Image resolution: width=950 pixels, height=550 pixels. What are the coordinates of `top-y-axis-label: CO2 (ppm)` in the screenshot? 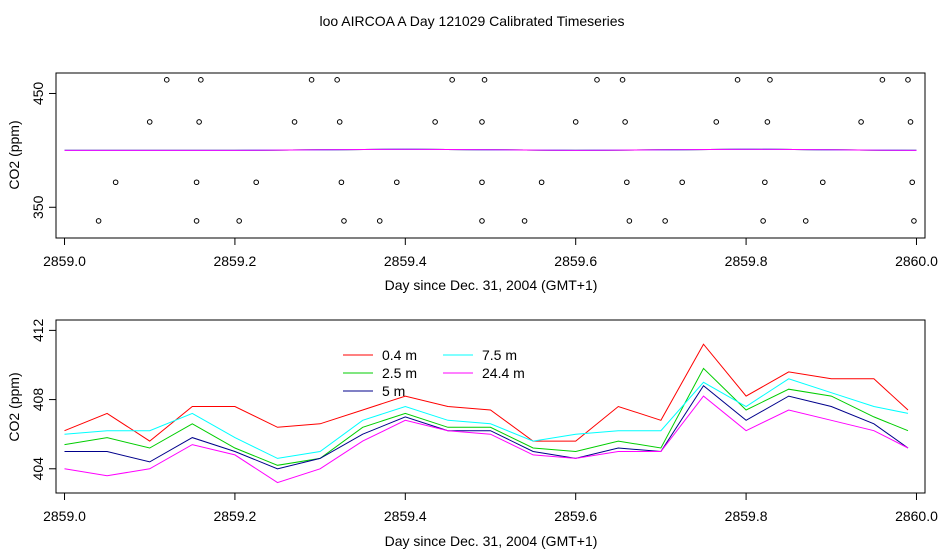 It's located at (14, 154).